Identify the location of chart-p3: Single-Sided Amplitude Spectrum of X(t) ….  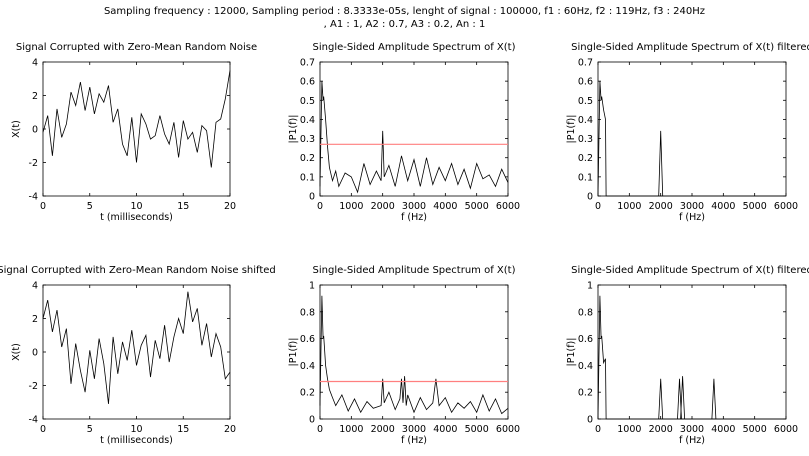
(687, 132).